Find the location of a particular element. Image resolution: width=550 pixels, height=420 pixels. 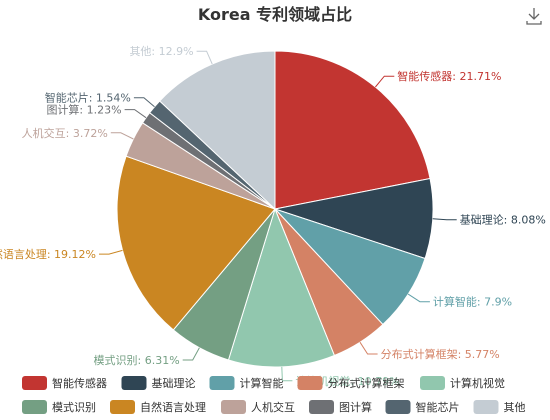

legend-label: 人机交互 is located at coordinates (273, 407).